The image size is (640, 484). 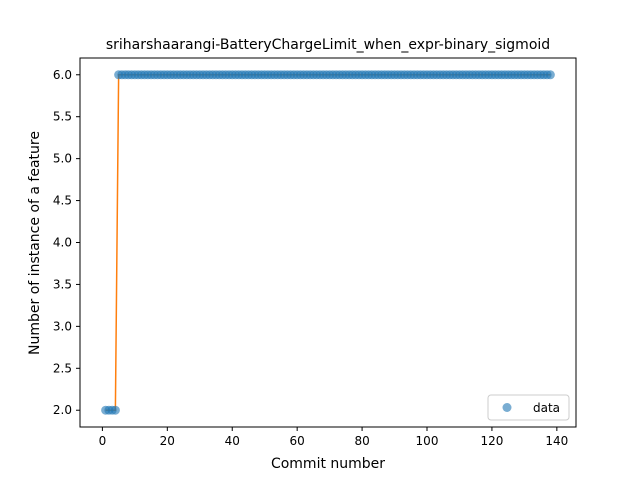 What do you see at coordinates (103, 441) in the screenshot?
I see `x-tick-label: 0` at bounding box center [103, 441].